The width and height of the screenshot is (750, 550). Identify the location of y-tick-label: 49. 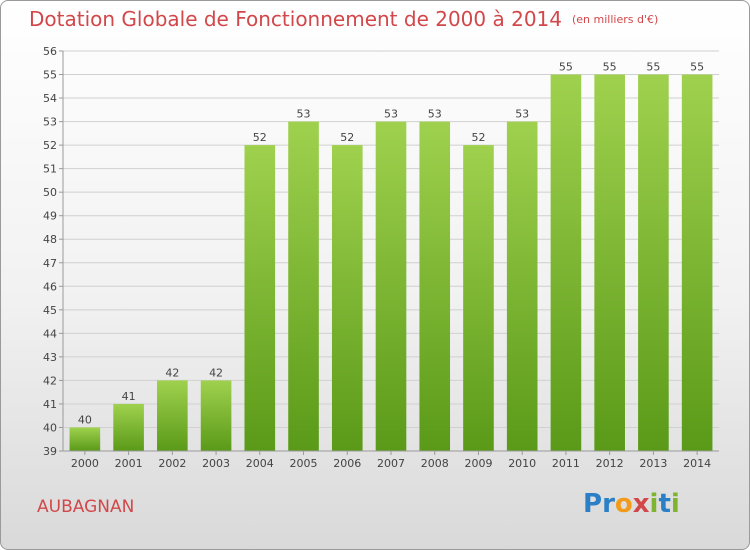
(50, 216).